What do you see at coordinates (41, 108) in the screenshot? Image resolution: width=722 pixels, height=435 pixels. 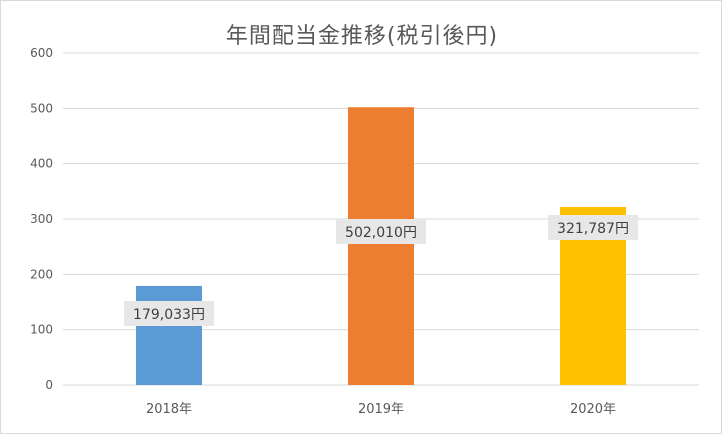 I see `y-tick-label: 500` at bounding box center [41, 108].